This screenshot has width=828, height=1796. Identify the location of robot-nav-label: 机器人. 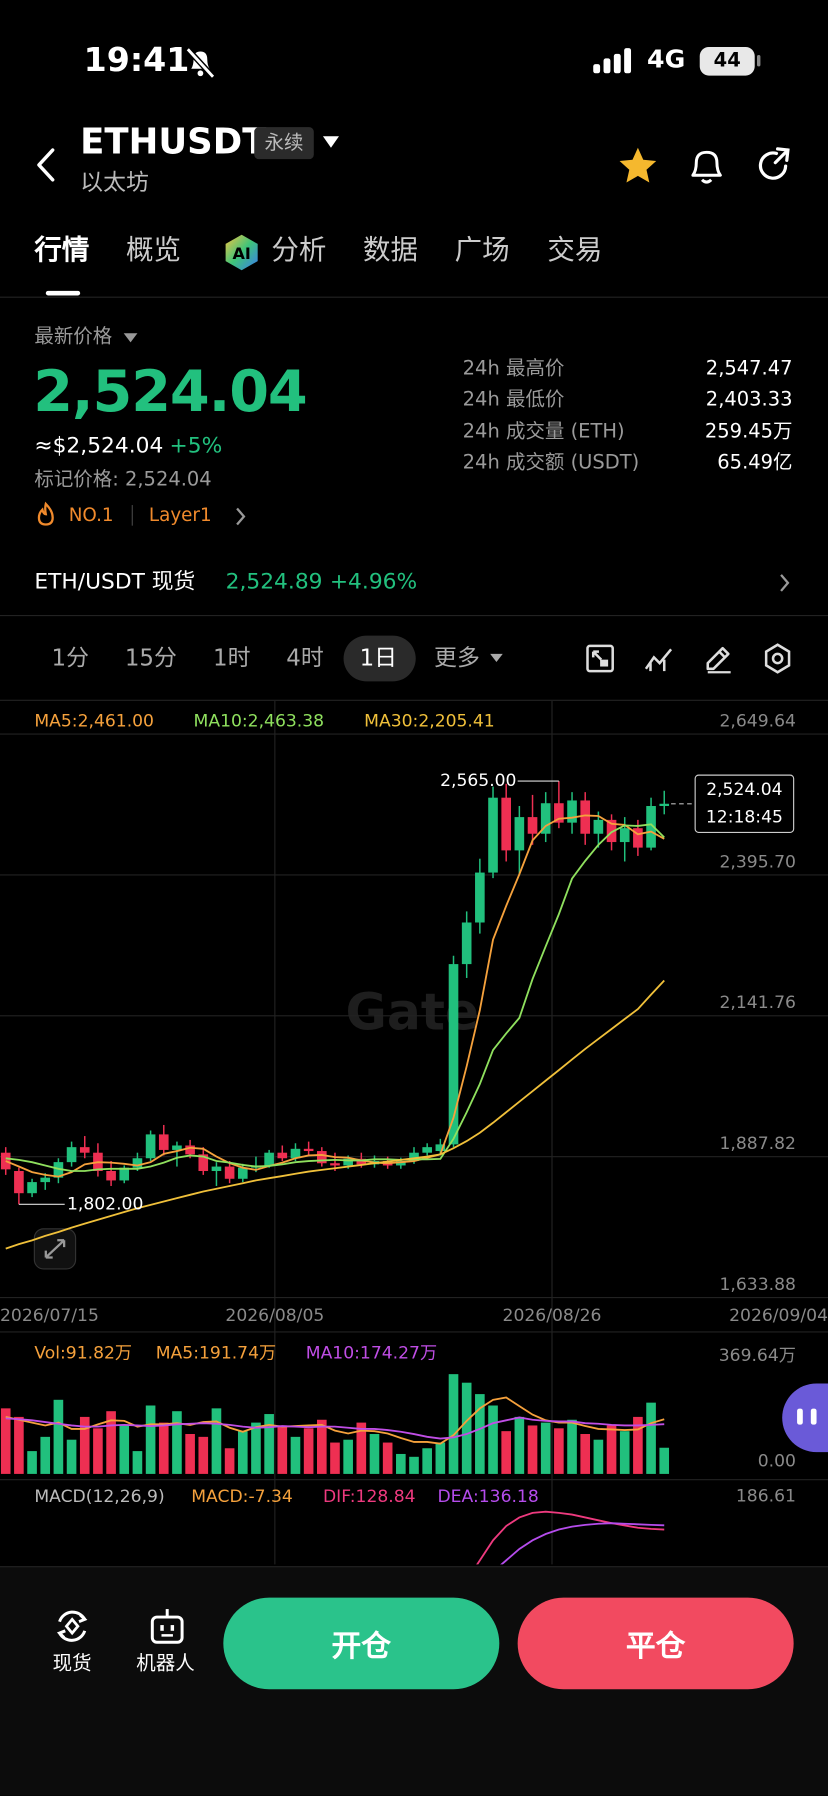
(165, 1664).